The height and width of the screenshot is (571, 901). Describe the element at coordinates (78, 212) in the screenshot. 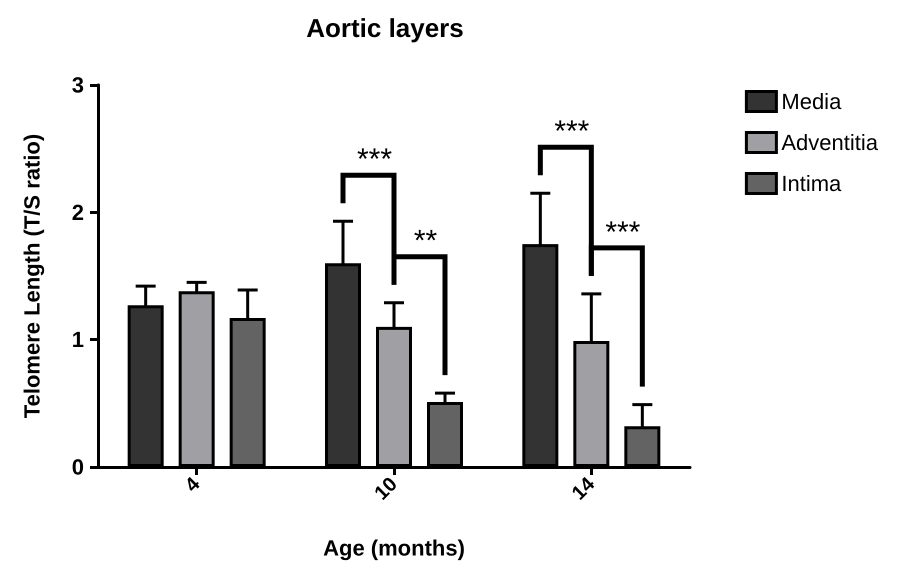

I see `y-tick-label: 2` at that location.